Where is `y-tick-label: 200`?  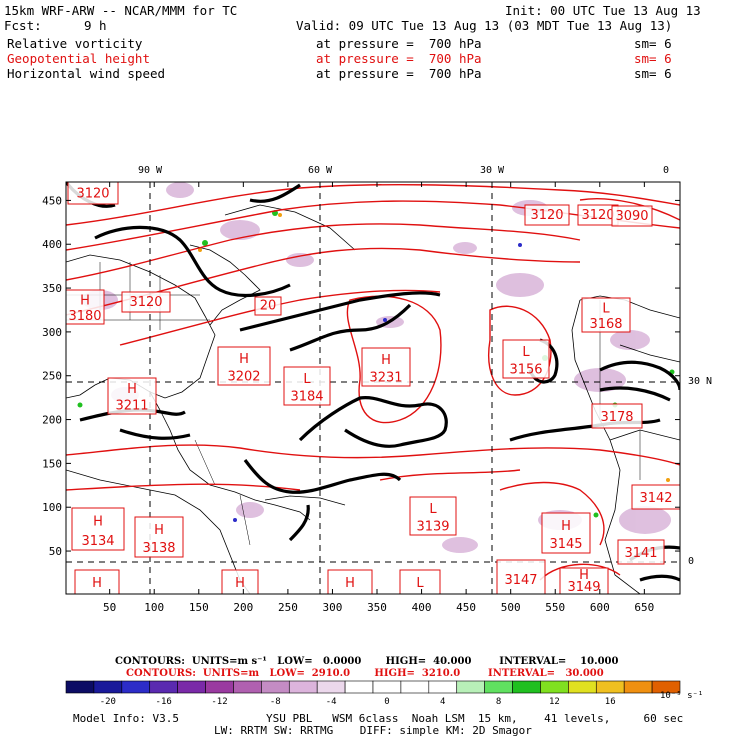
y-tick-label: 200 is located at coordinates (52, 420).